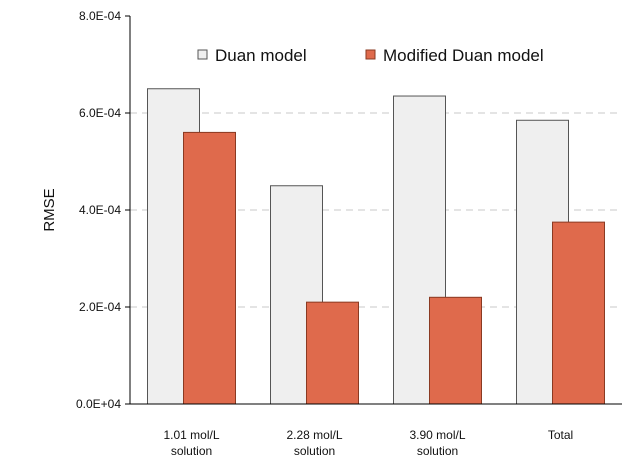 This screenshot has height=461, width=626. I want to click on legend-label: Duan model, so click(261, 55).